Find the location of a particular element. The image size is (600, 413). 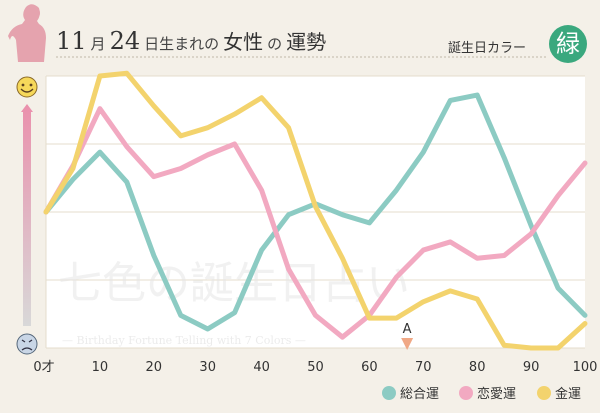

mood-gradient-bar is located at coordinates (27, 215).